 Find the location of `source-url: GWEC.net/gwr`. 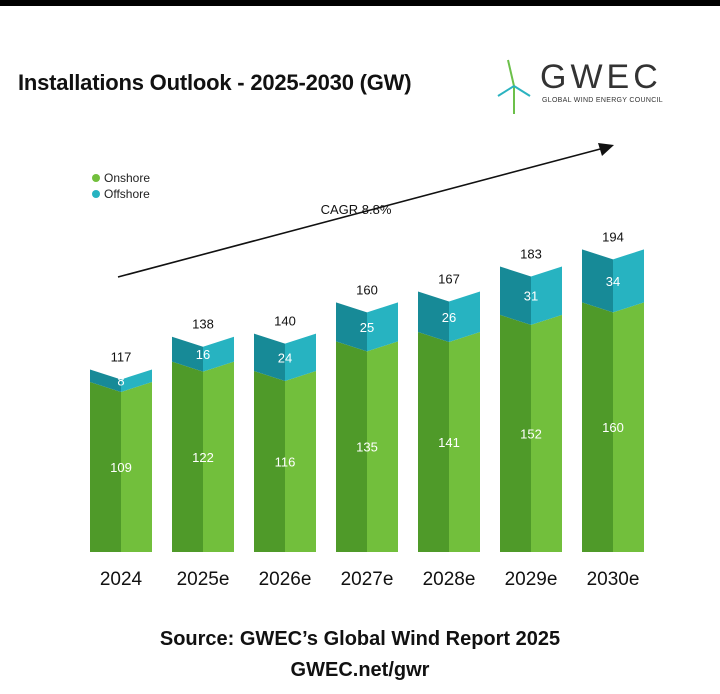

source-url: GWEC.net/gwr is located at coordinates (360, 670).